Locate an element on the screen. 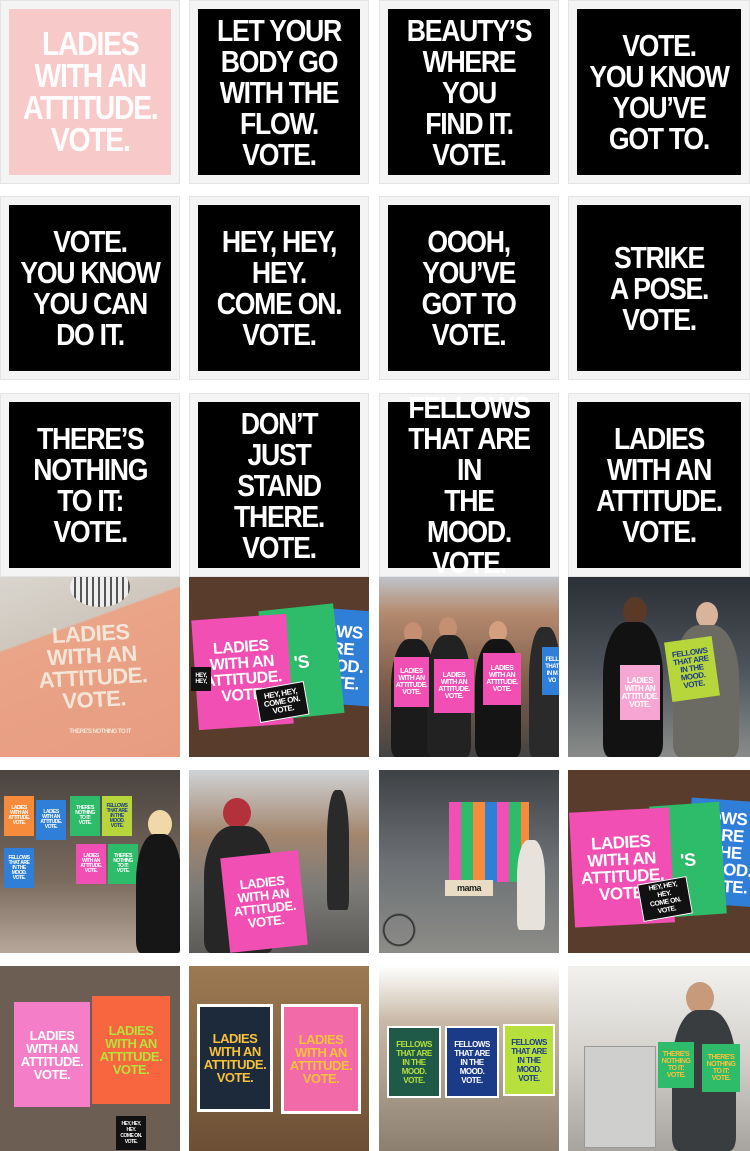  poster: STRIKE A POSE. VOTE. is located at coordinates (659, 288).